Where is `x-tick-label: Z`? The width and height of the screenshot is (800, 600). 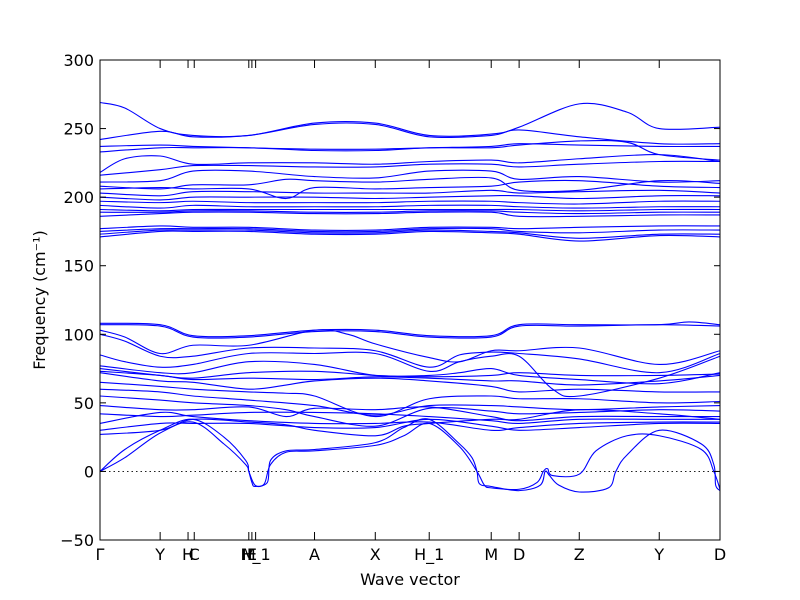
x-tick-label: Z is located at coordinates (579, 554).